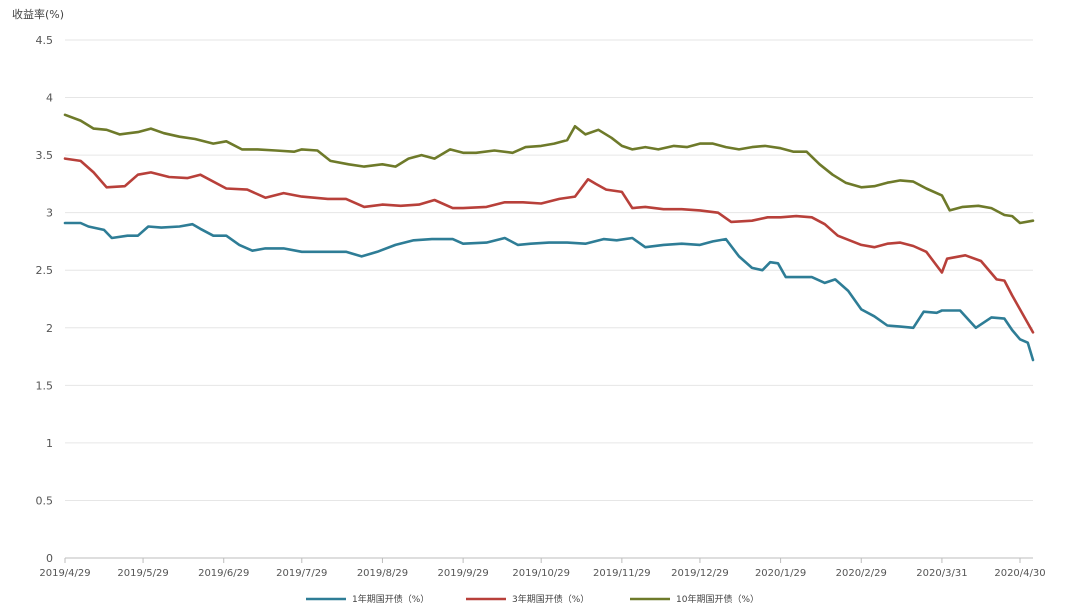 The height and width of the screenshot is (612, 1080). Describe the element at coordinates (780, 573) in the screenshot. I see `x-tick-label: 2020/1/29` at that location.